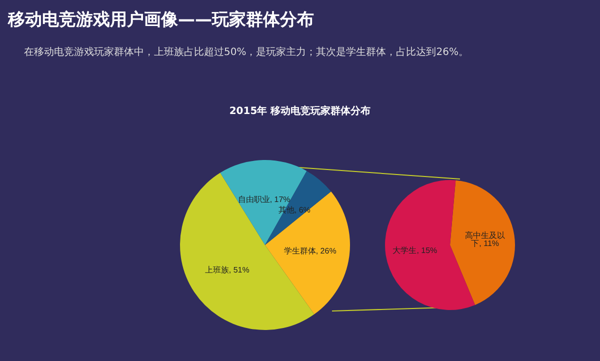  Describe the element at coordinates (415, 250) in the screenshot. I see `slice-label: 大学生, 15%` at that location.